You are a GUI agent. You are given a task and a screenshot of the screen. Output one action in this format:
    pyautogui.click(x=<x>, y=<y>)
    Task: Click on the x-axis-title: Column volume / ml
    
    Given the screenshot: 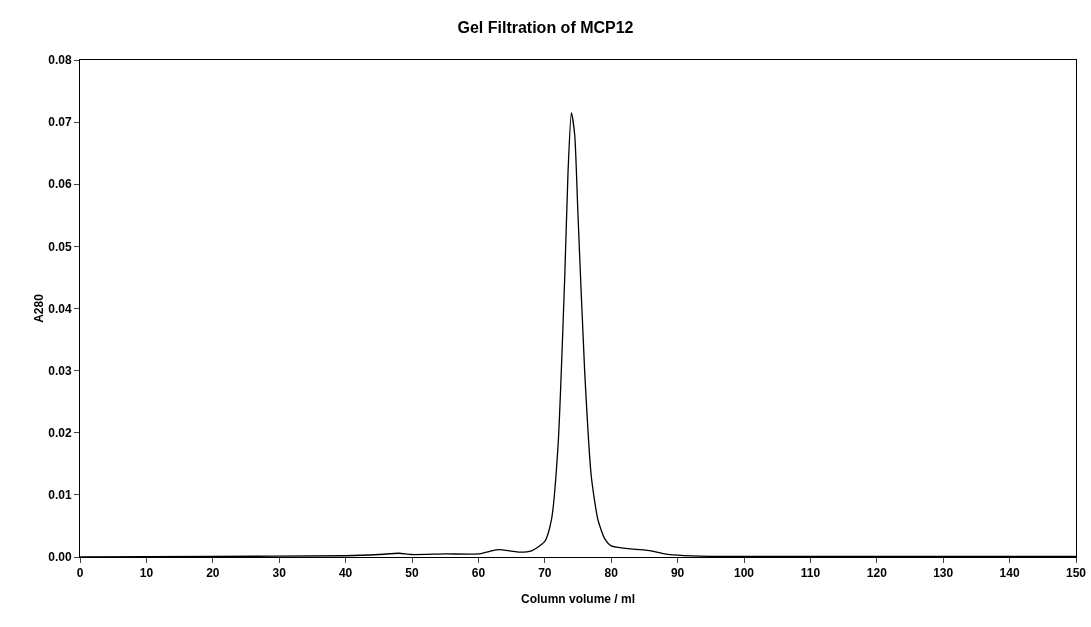 What is the action you would take?
    pyautogui.click(x=578, y=599)
    